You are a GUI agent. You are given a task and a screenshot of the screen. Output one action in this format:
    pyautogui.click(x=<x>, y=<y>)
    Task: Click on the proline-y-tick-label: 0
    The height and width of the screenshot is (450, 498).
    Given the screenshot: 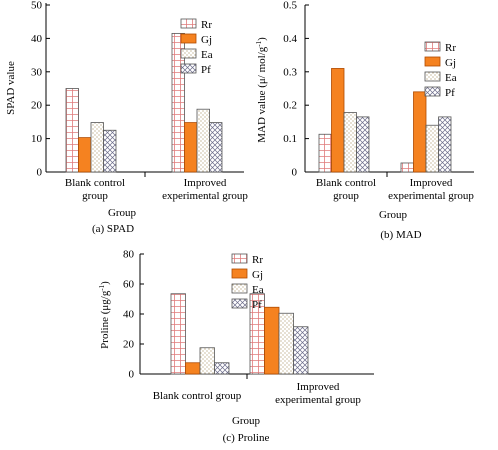 What is the action you would take?
    pyautogui.click(x=132, y=375)
    